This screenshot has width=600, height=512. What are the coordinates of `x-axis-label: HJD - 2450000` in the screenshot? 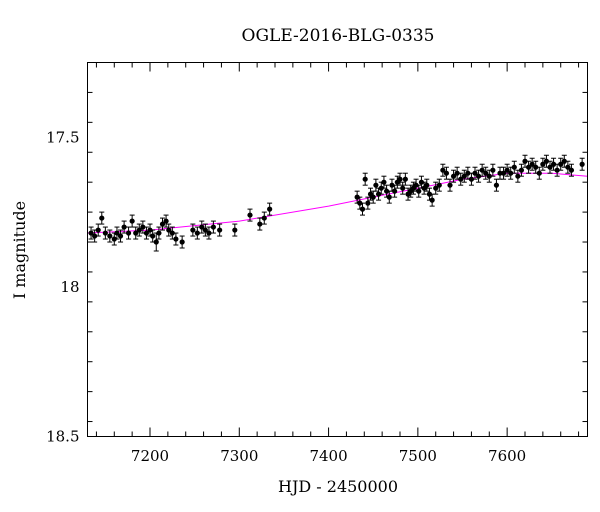 It's located at (338, 486).